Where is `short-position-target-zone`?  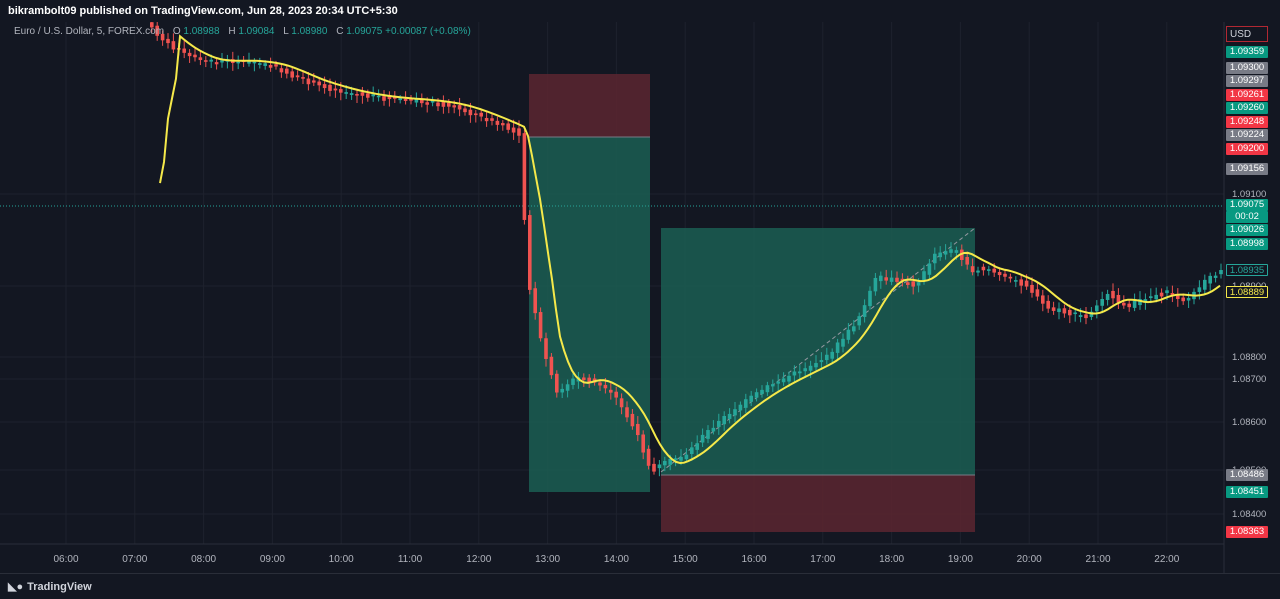
short-position-target-zone is located at coordinates (589, 314).